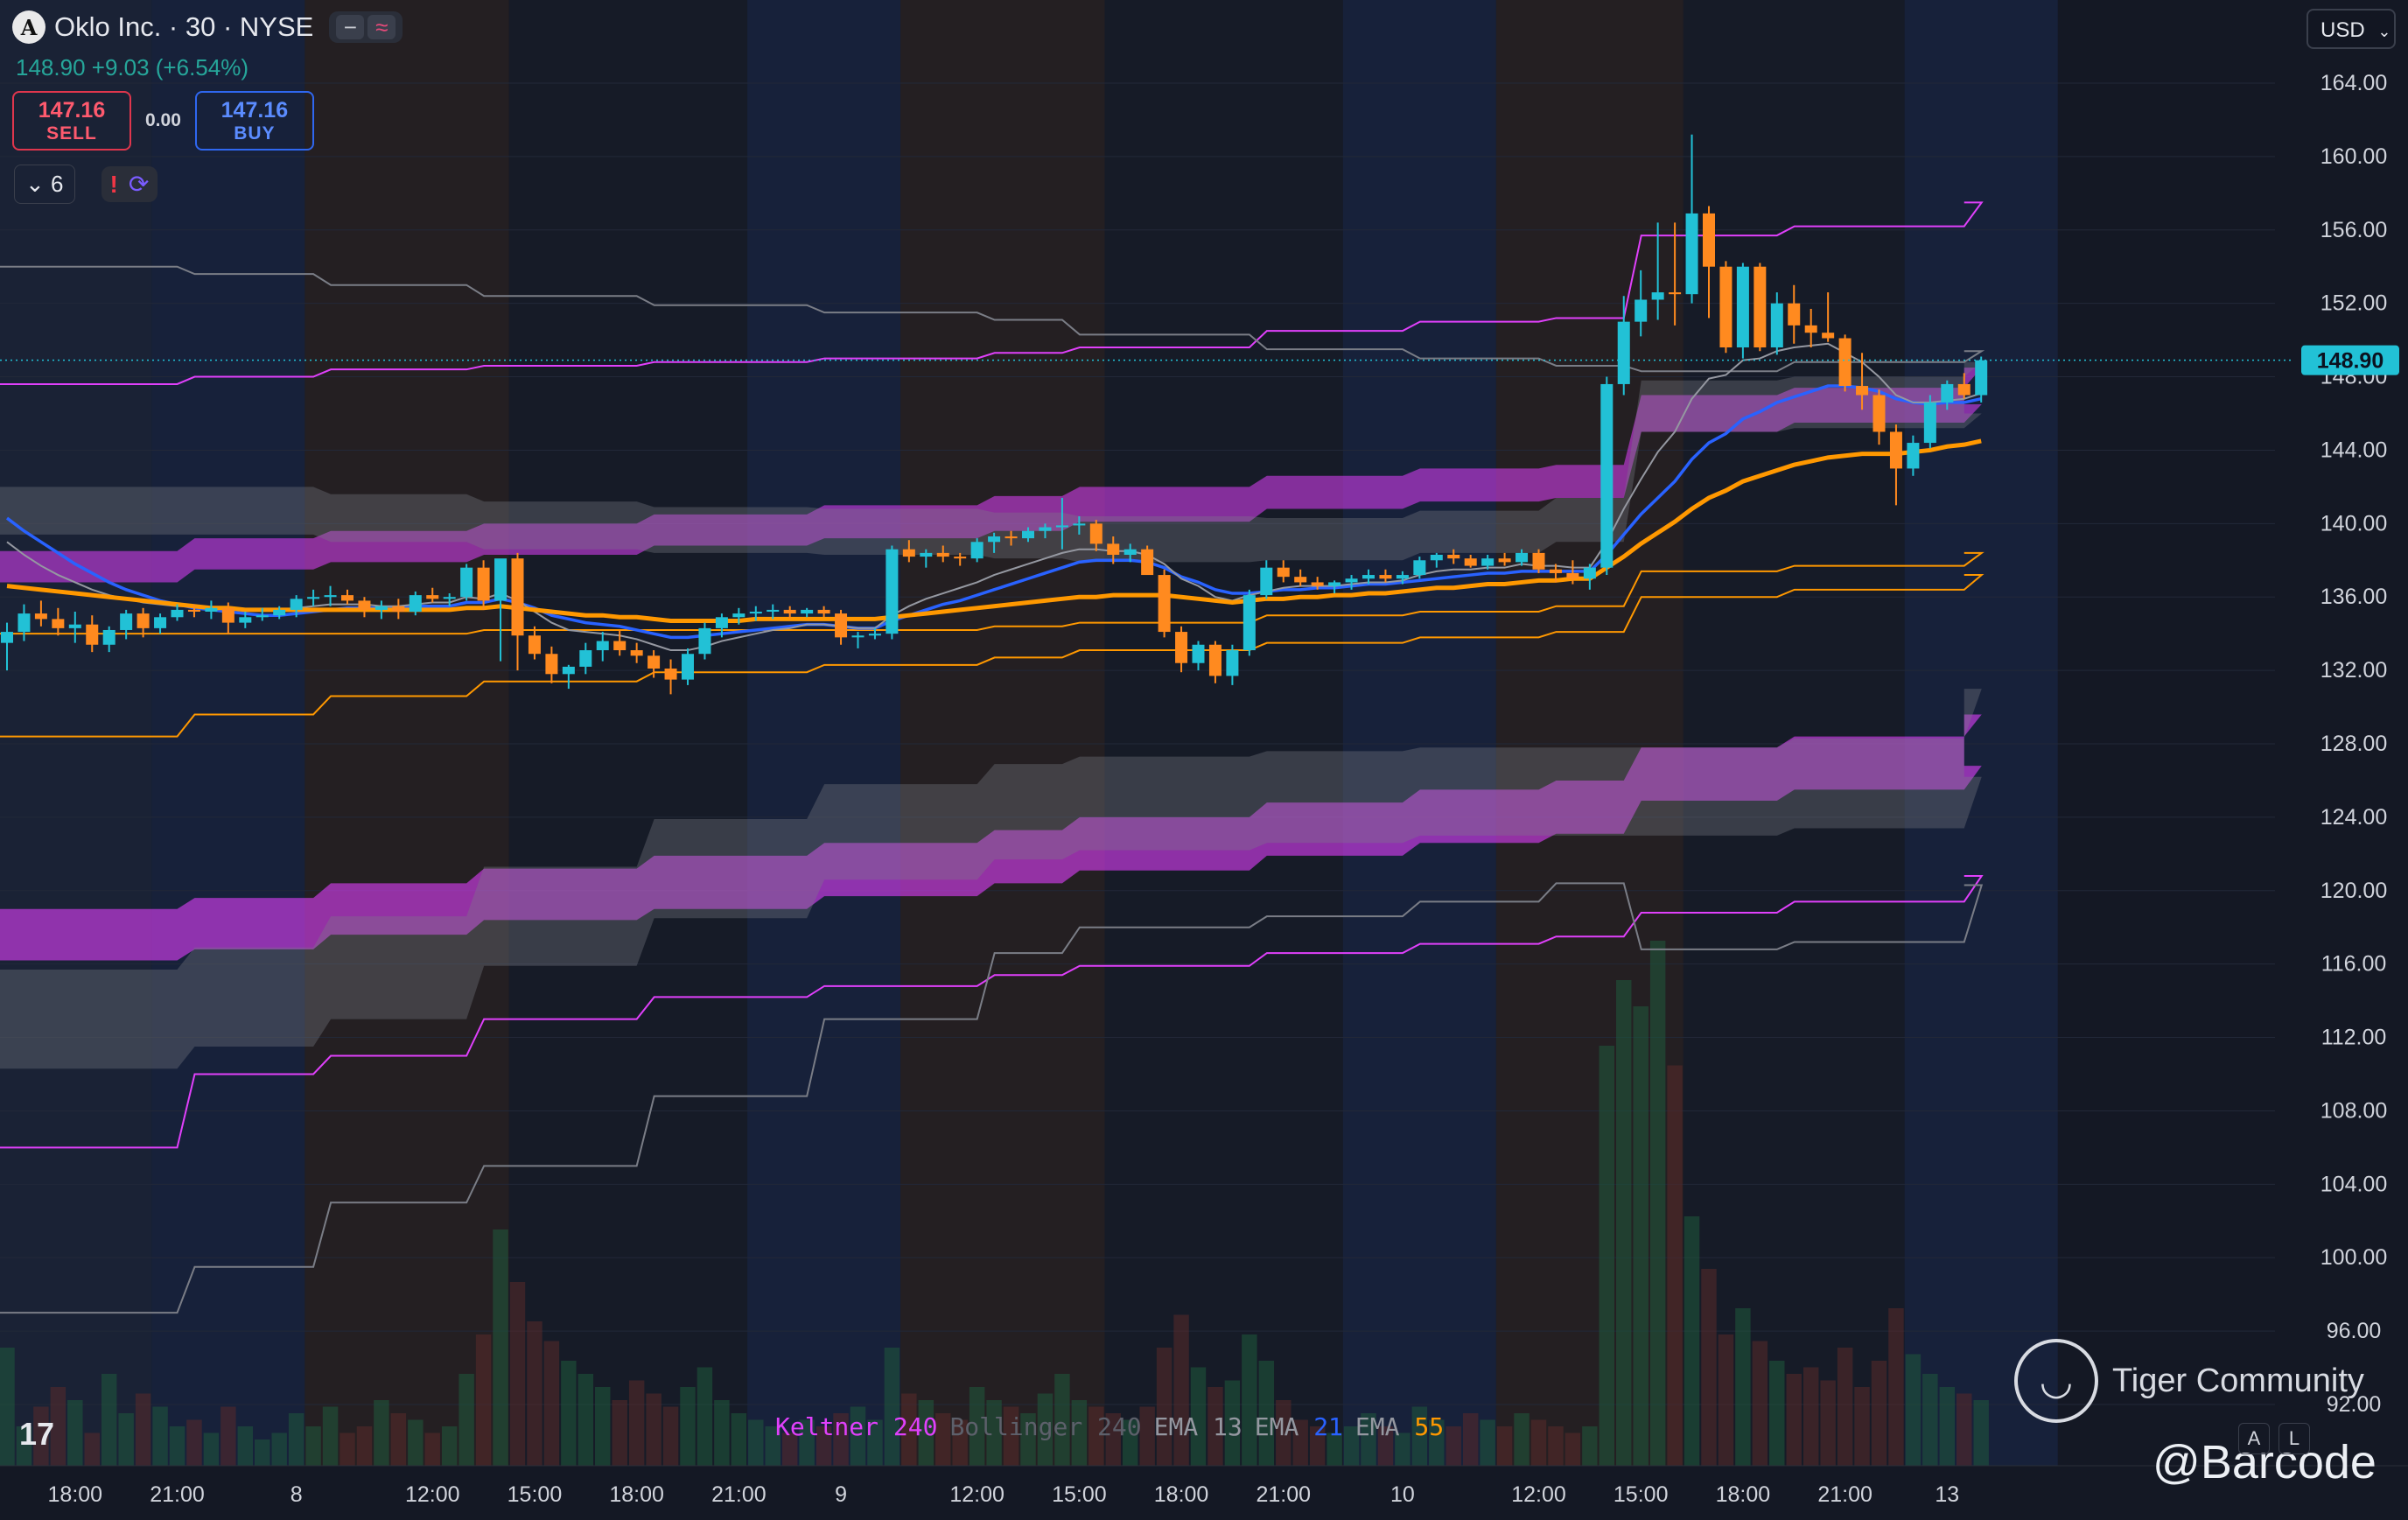  Describe the element at coordinates (113, 184) in the screenshot. I see `warning-icon: !` at that location.